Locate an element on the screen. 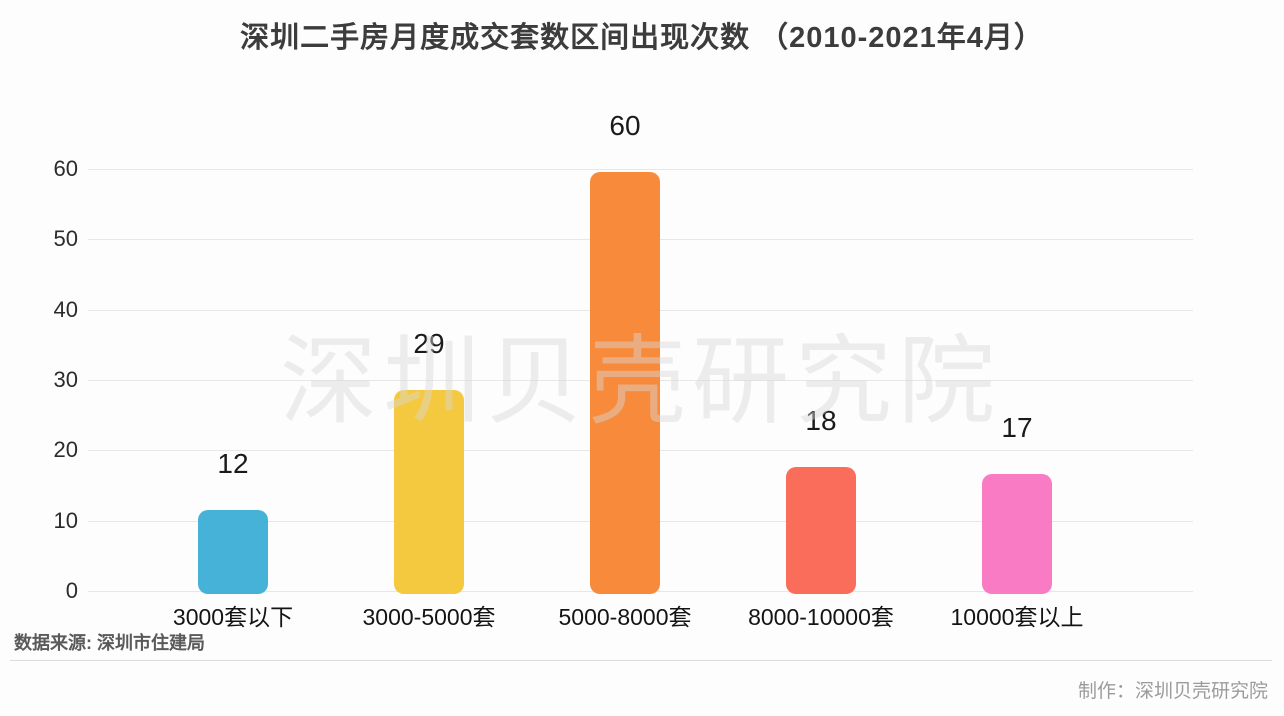  y-axis-tick-label: 0 is located at coordinates (71, 590).